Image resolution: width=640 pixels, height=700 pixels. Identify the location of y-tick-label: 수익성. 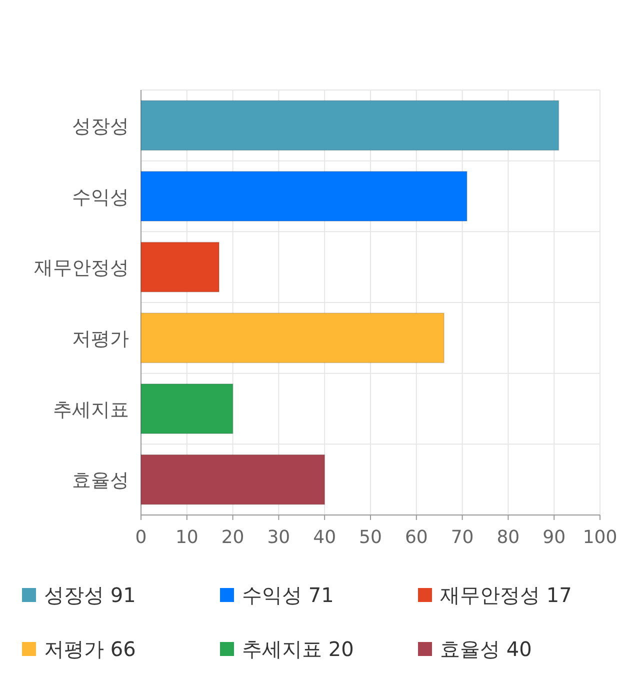
(100, 197).